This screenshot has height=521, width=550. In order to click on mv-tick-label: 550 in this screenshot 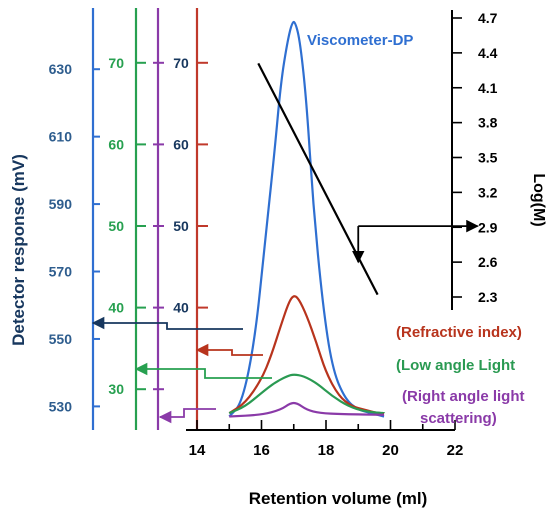, I will do `click(61, 339)`.